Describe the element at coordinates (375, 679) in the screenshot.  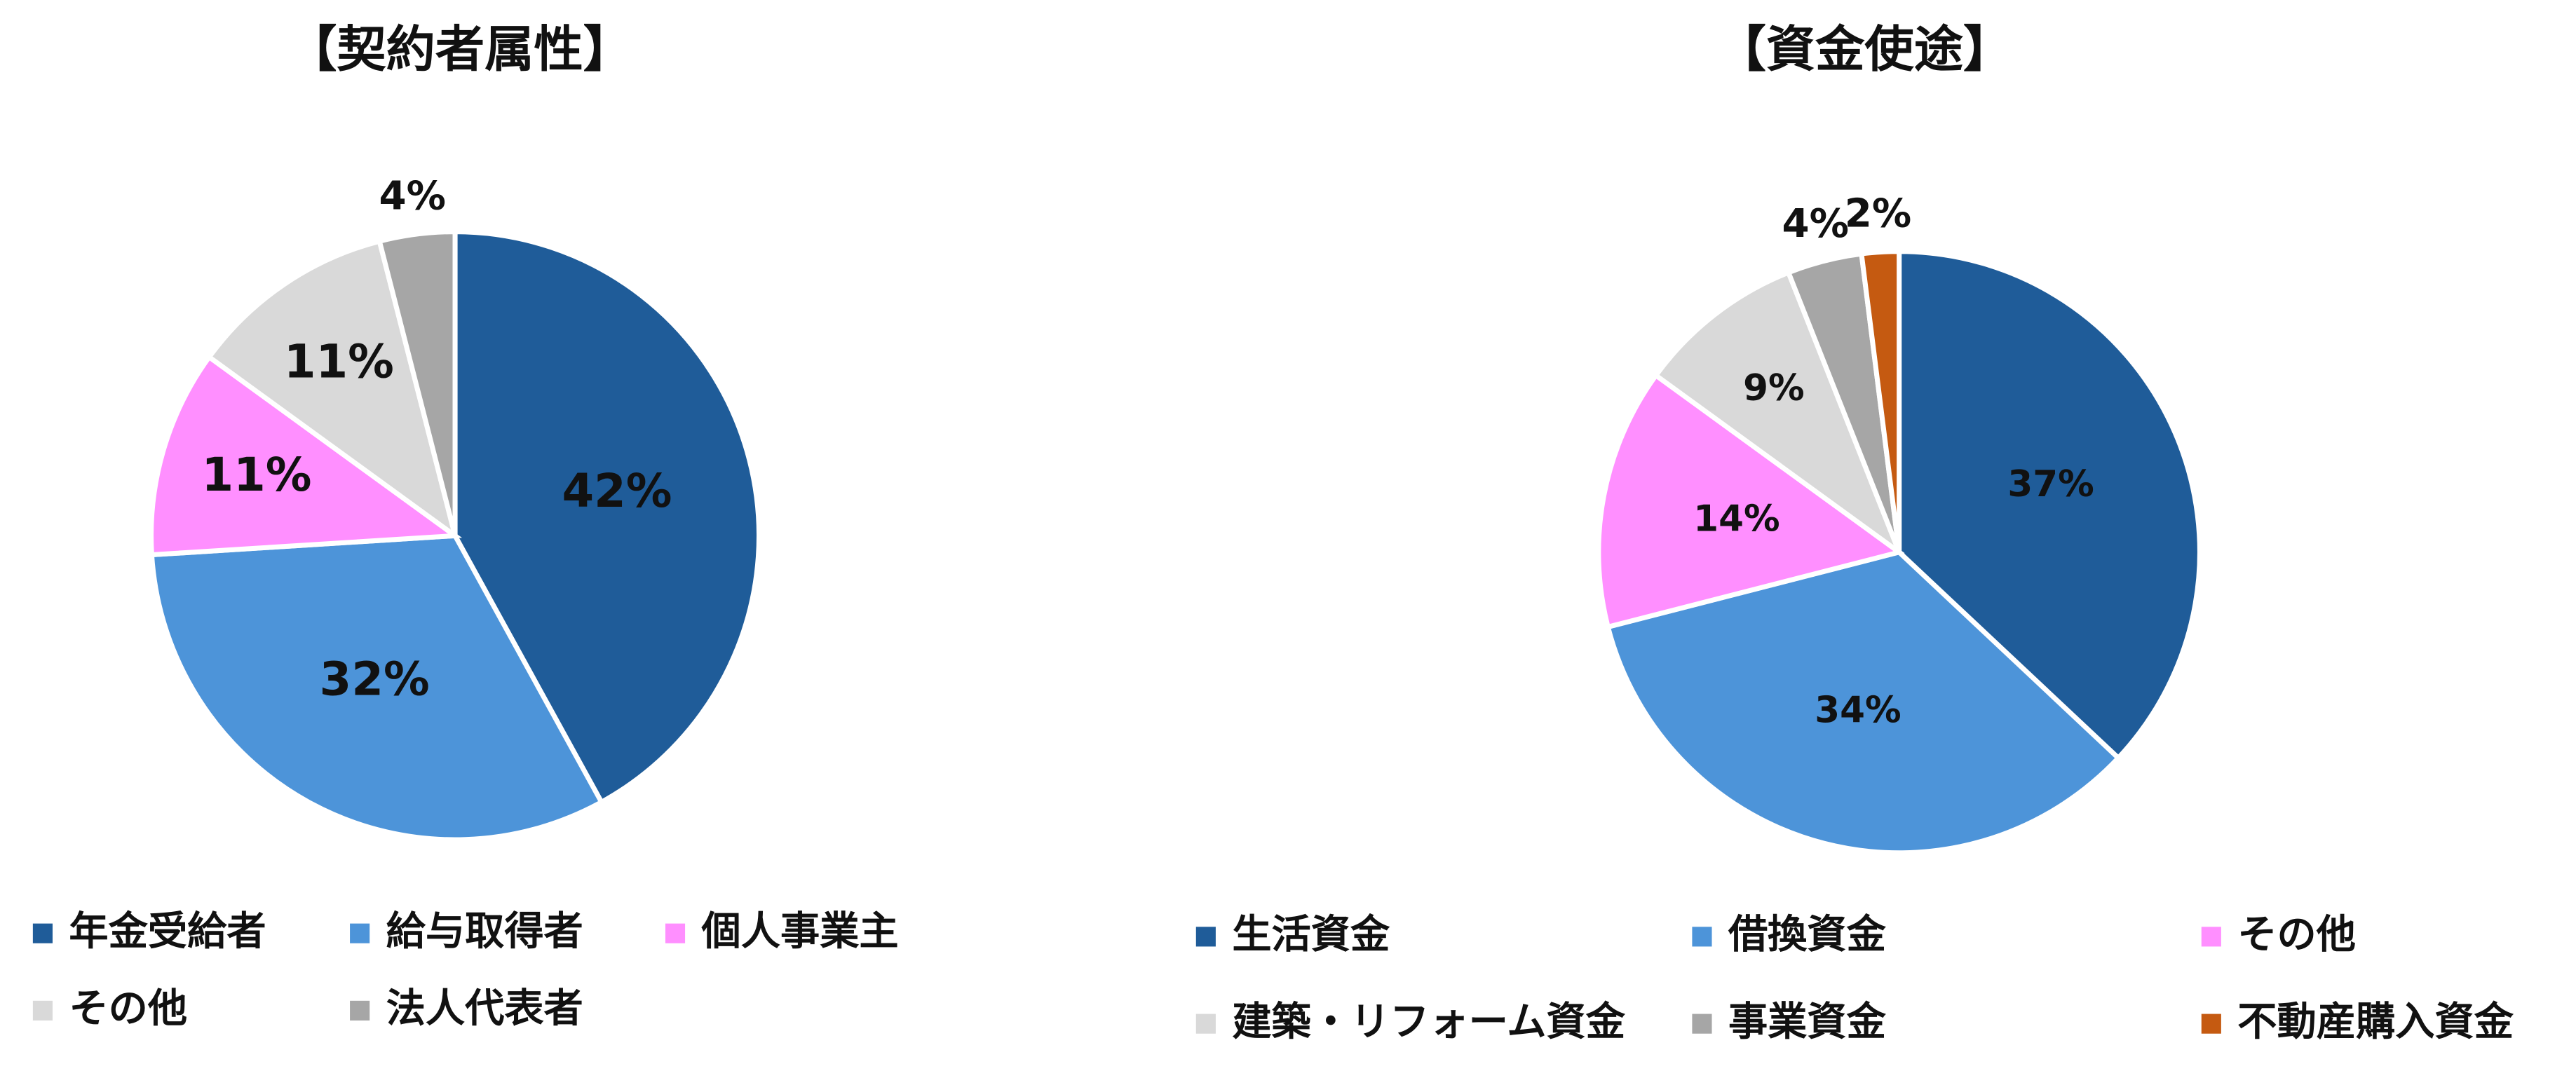
I see `data-label: 32%` at that location.